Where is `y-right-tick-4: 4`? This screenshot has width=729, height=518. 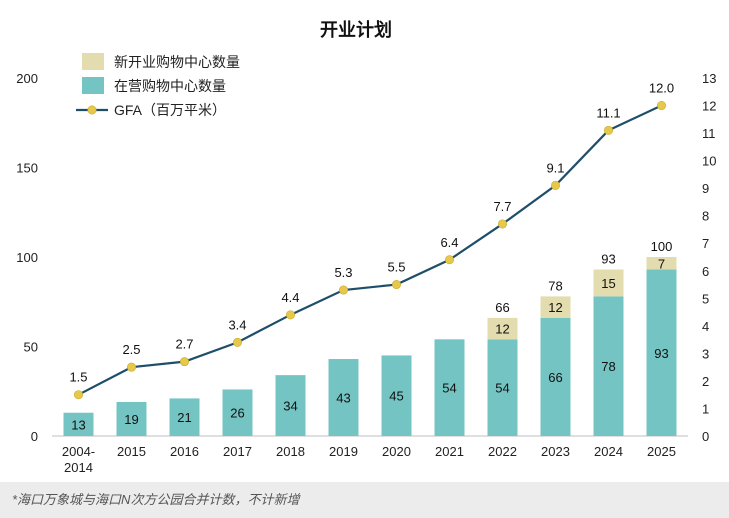 y-right-tick-4: 4 is located at coordinates (705, 326).